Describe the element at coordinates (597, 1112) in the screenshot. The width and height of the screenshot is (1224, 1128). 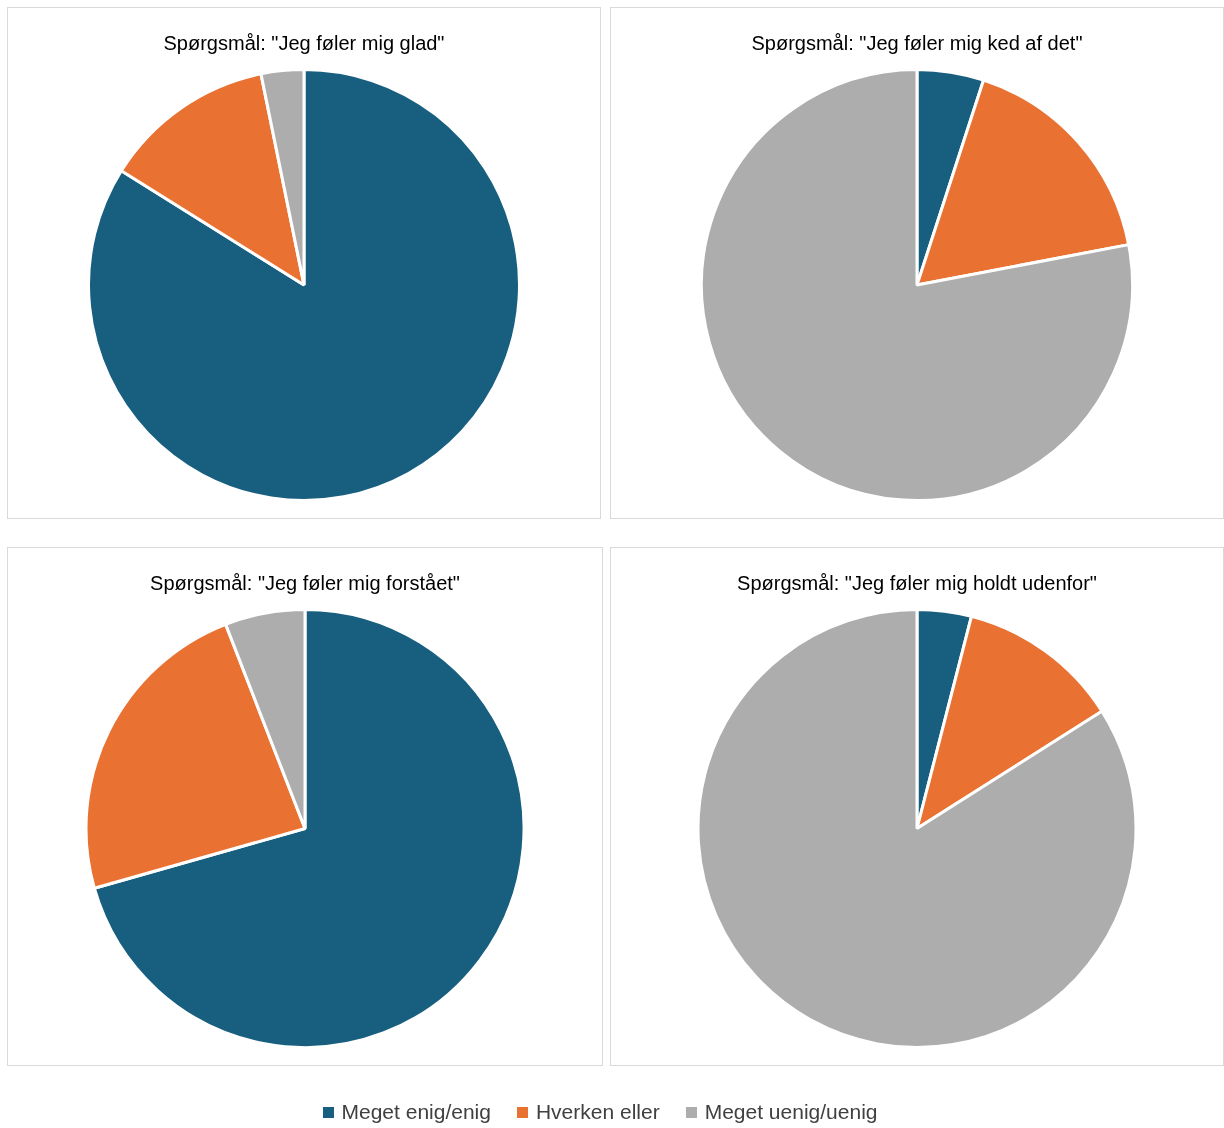
I see `legend-label: Hverken eller` at that location.